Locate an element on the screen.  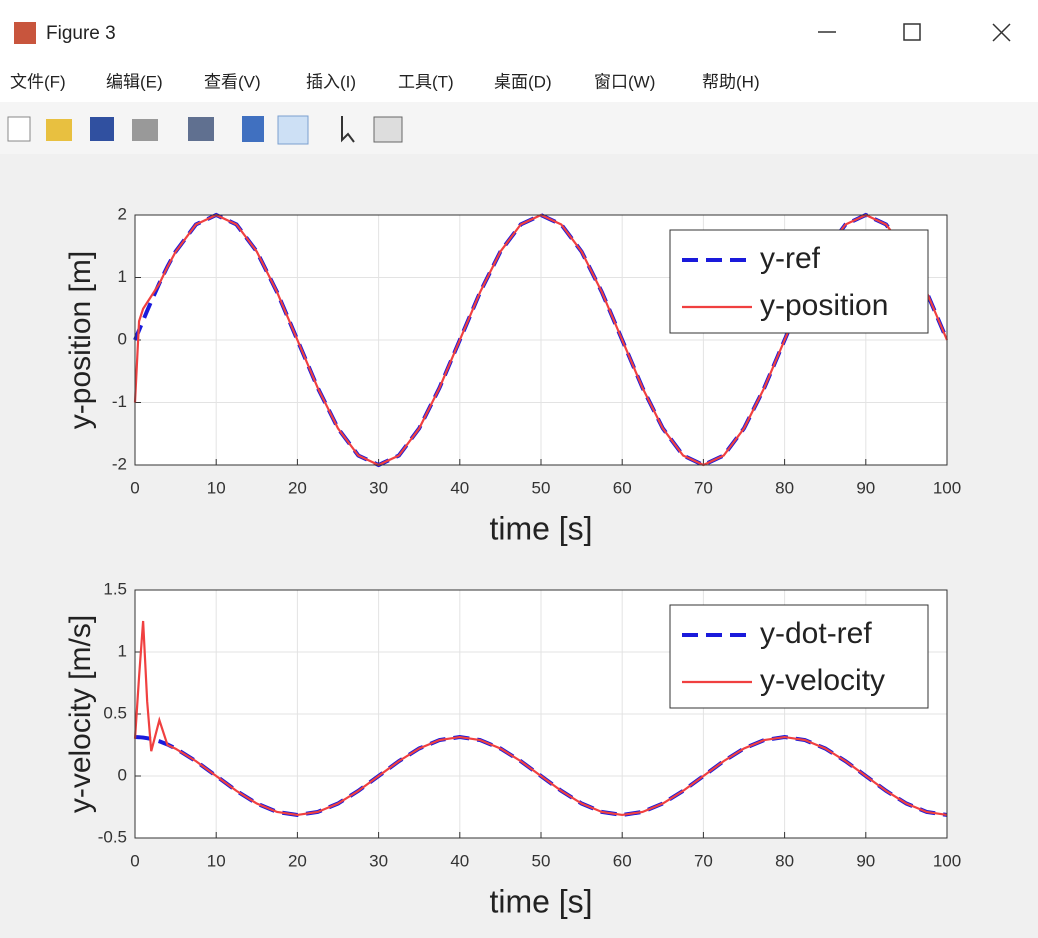
open-icon is located at coordinates (59, 130).